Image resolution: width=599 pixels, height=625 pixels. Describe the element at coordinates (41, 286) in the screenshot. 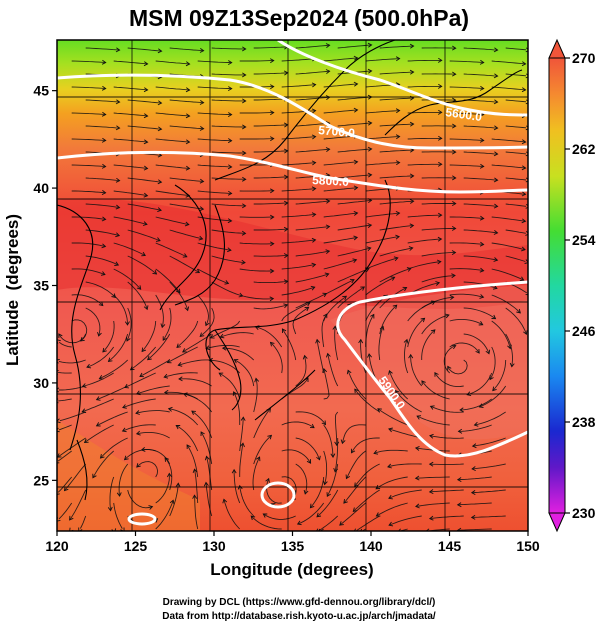

I see `y-tick-label: 35` at that location.